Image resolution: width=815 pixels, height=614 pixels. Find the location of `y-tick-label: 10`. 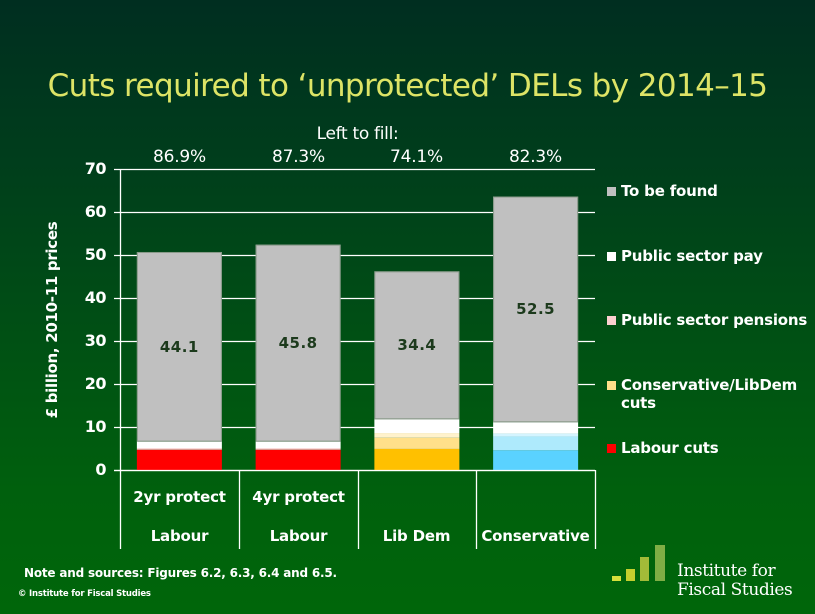

y-tick-label: 10 is located at coordinates (95, 426).